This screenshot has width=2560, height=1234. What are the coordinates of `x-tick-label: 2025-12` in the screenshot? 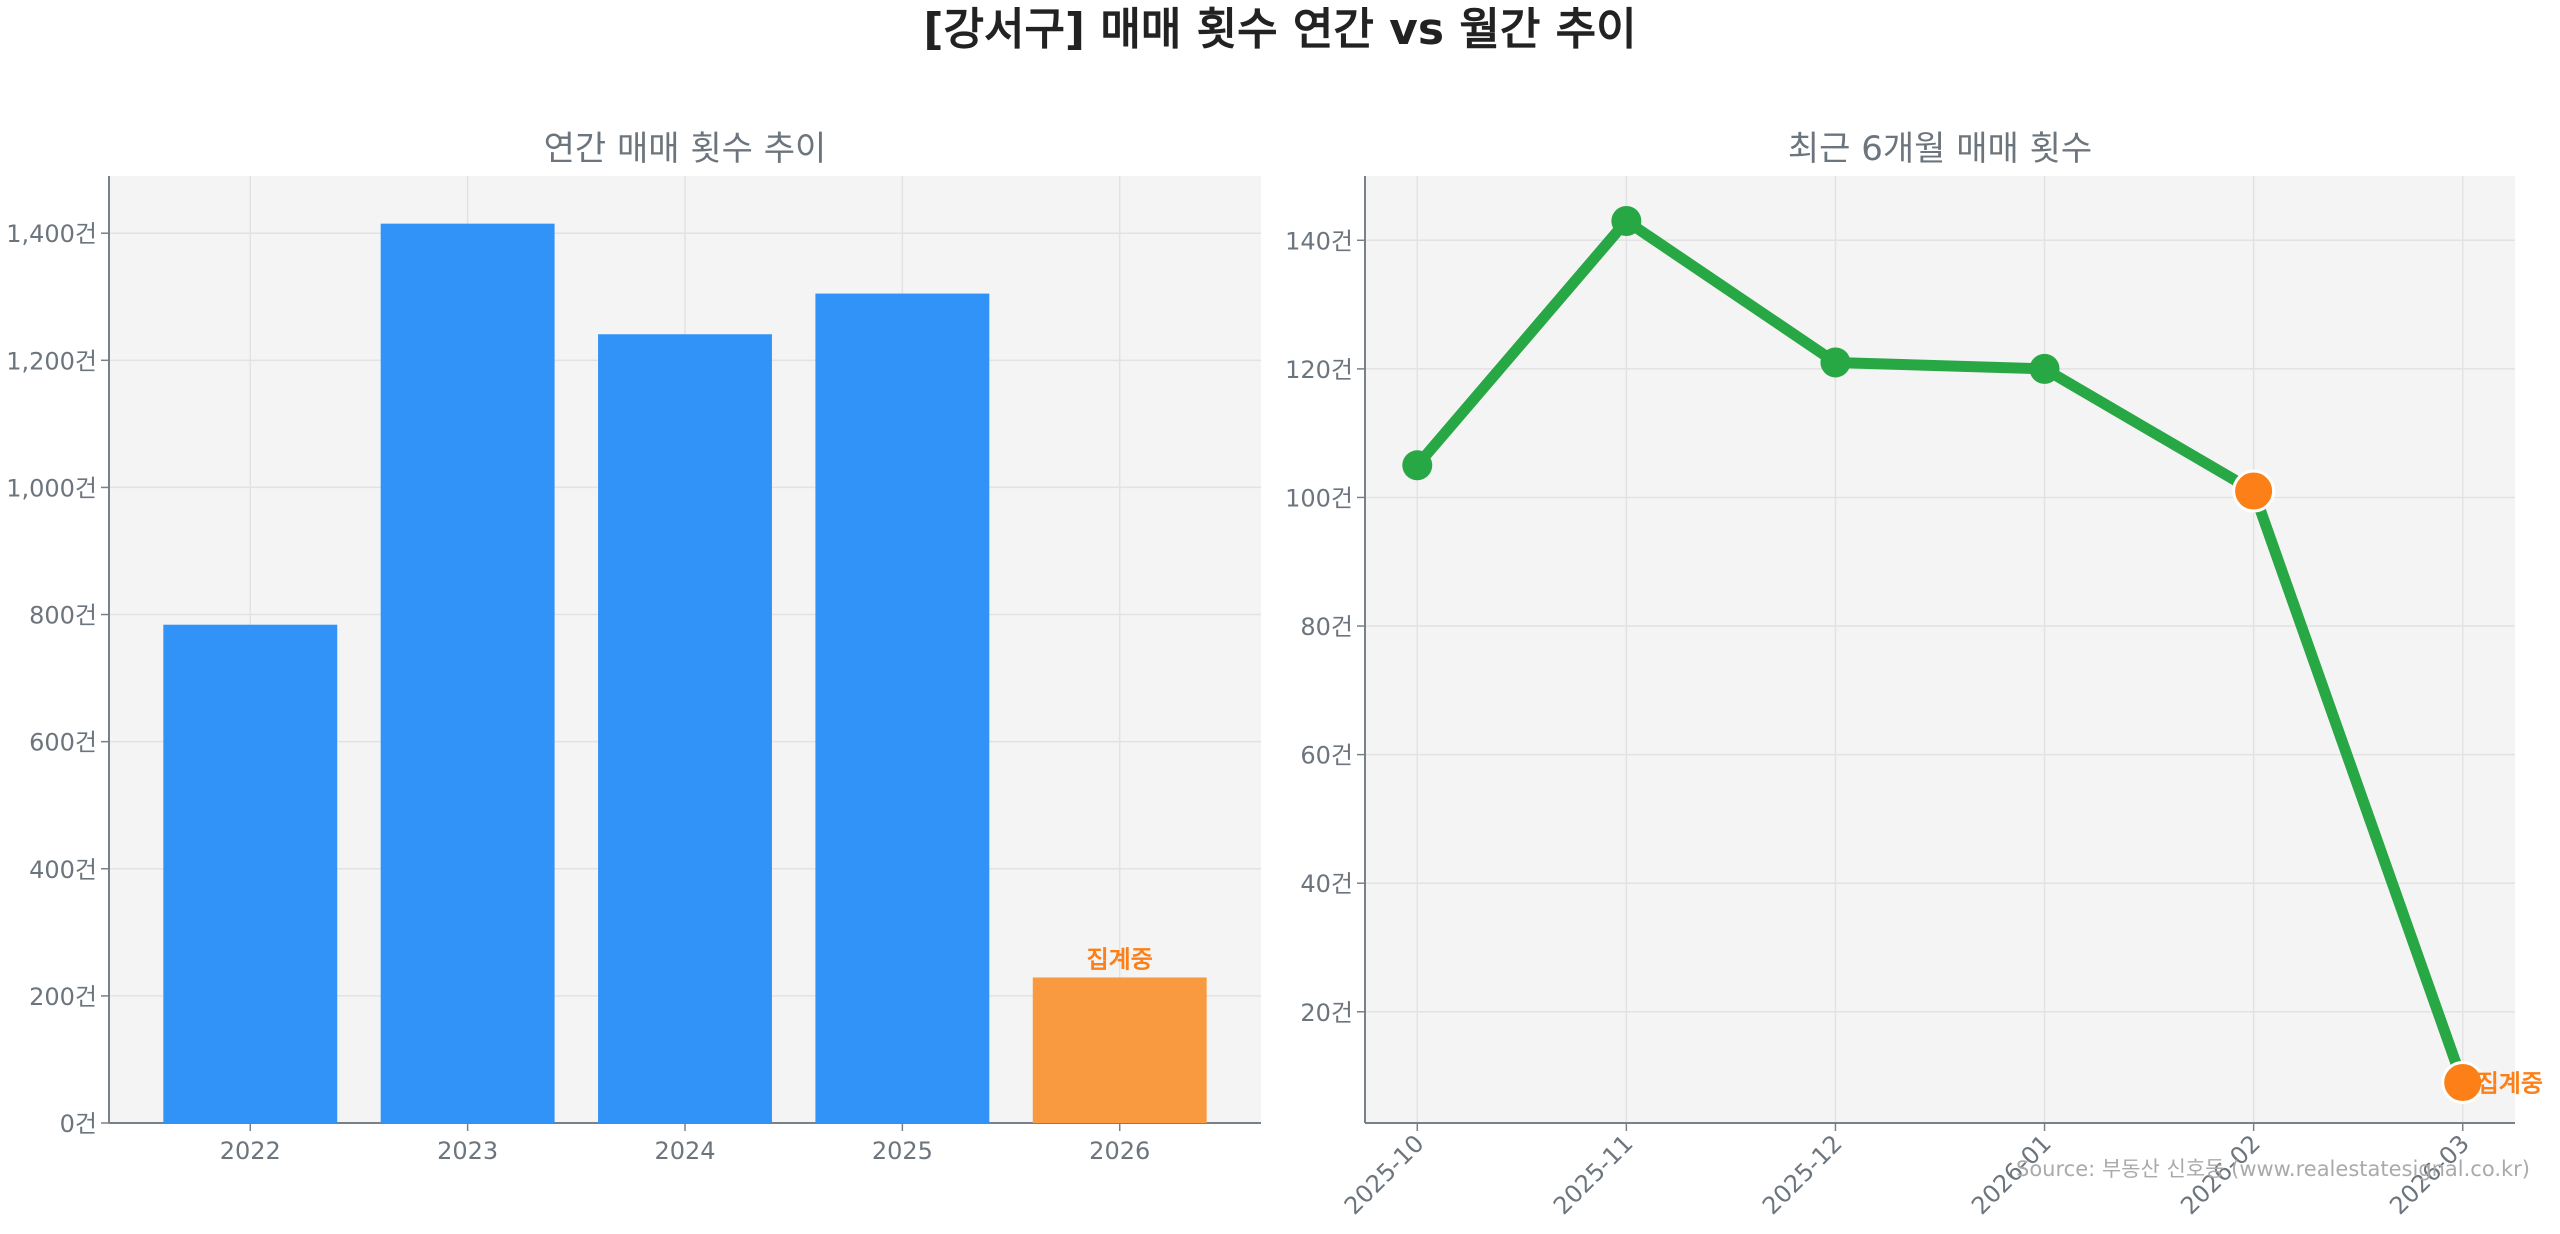 It's located at (1802, 1174).